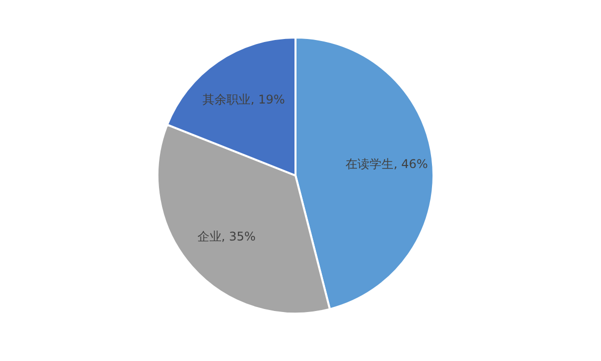  What do you see at coordinates (387, 163) in the screenshot?
I see `slice-label: 在读学生, 46%` at bounding box center [387, 163].